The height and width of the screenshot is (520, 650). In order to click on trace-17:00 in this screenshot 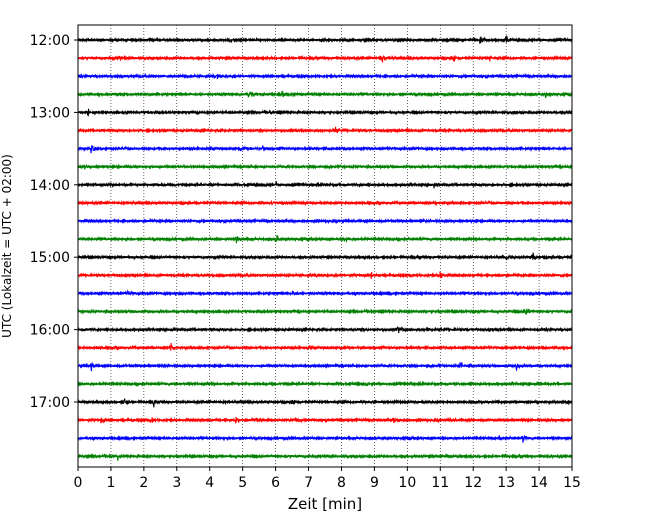, I will do `click(325, 403)`.